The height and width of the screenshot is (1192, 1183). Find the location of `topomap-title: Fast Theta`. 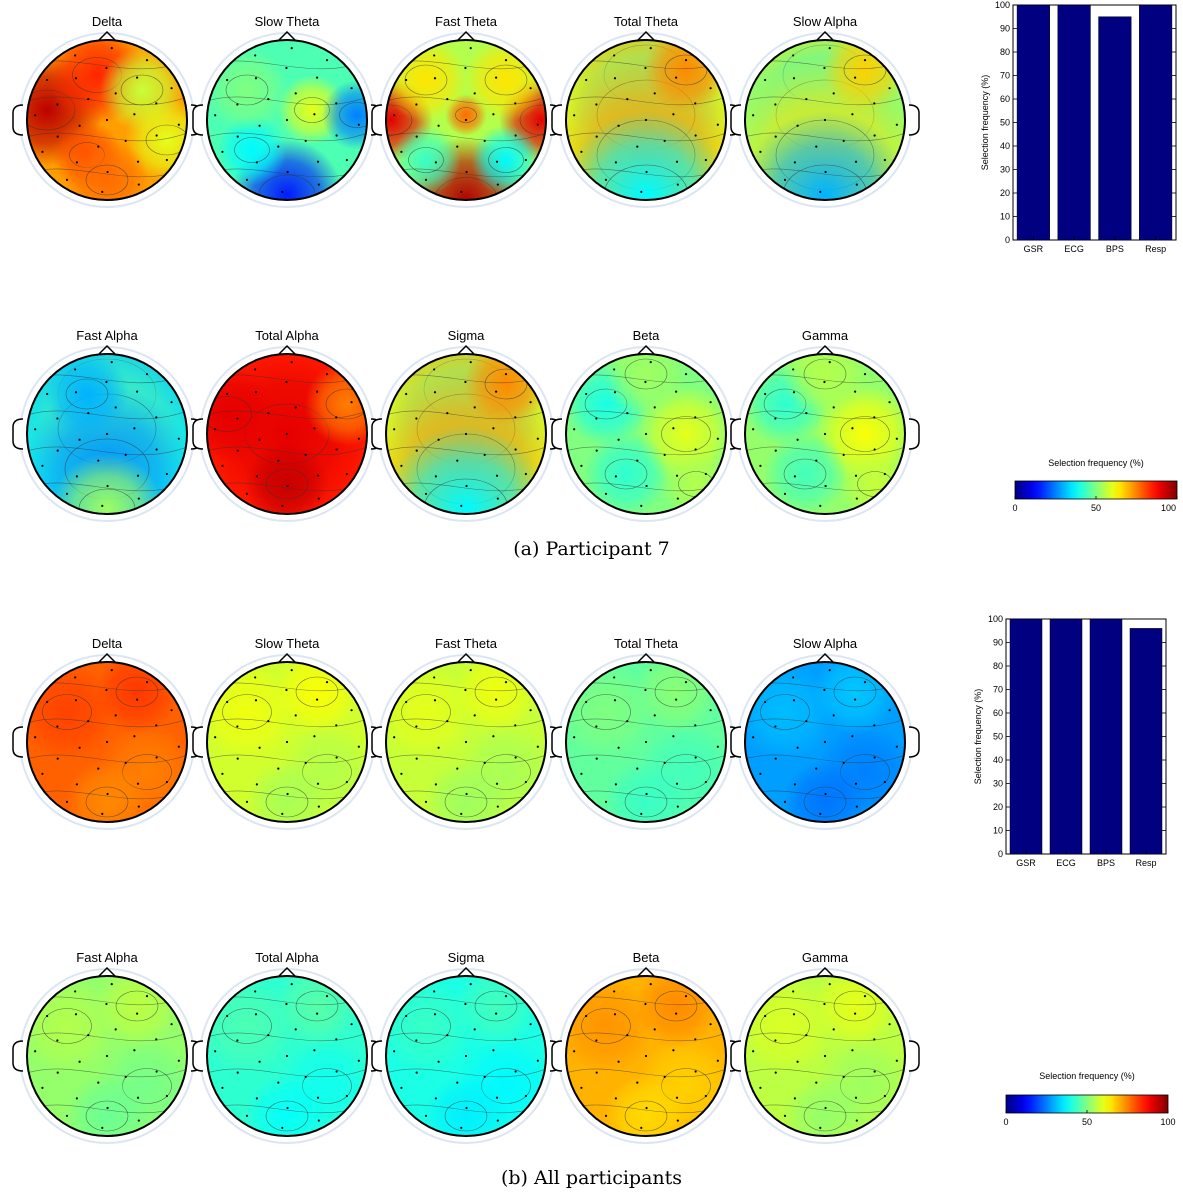

topomap-title: Fast Theta is located at coordinates (466, 643).